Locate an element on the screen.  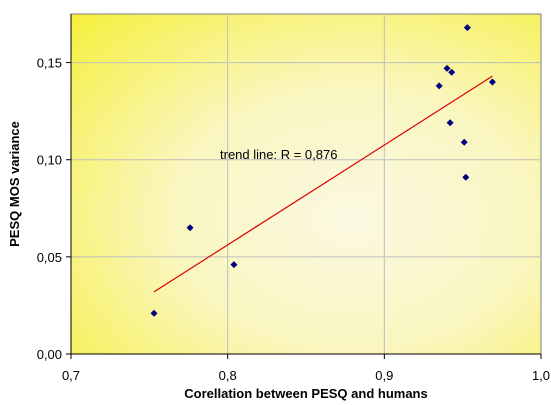
y-tick-label: 0,05 is located at coordinates (49, 257).